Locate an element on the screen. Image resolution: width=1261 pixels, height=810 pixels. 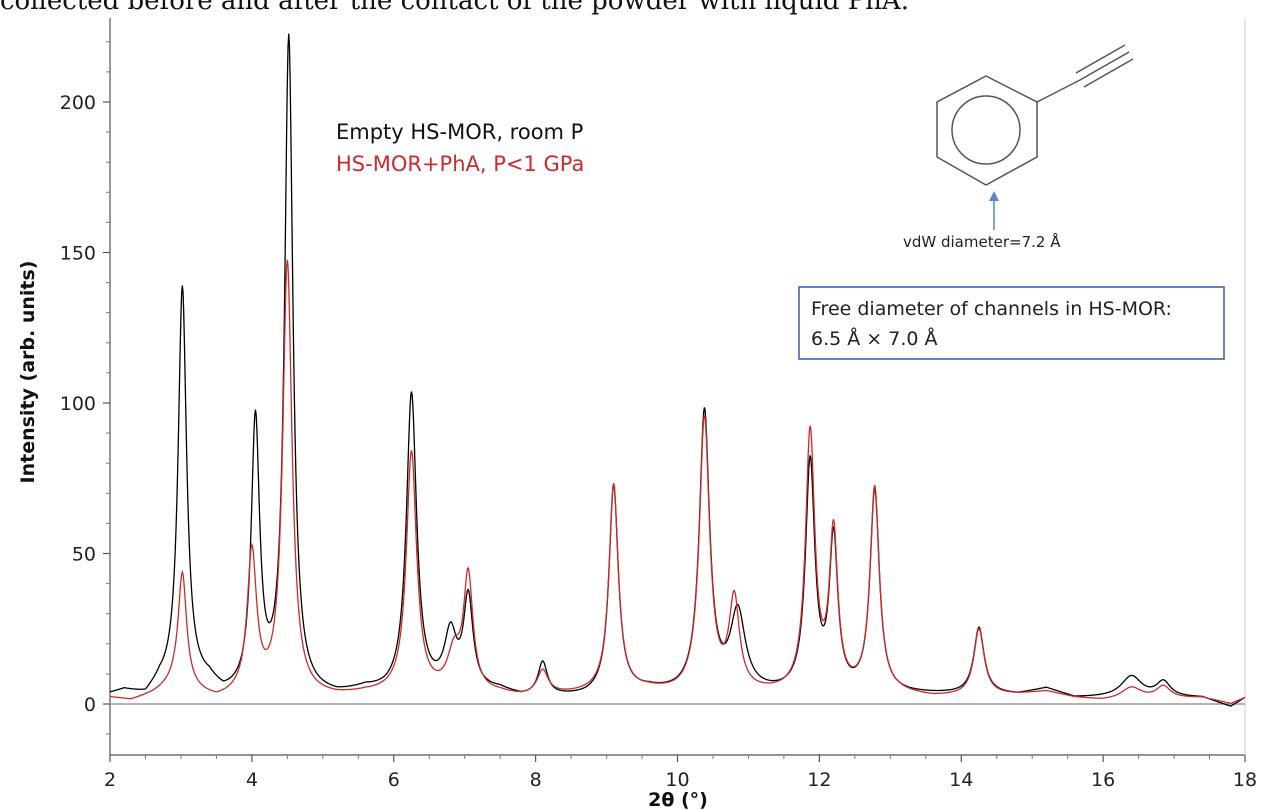
channel-diameter-line1: Free diameter of channels in HS-MOR: is located at coordinates (991, 309).